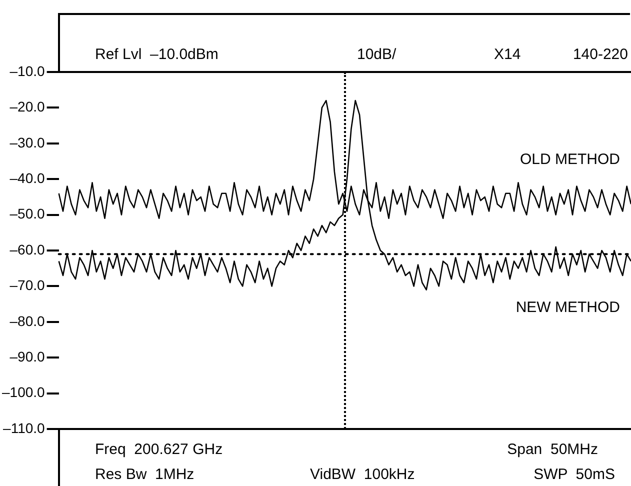  I want to click on y-tick-label: –80.0, so click(28, 320).